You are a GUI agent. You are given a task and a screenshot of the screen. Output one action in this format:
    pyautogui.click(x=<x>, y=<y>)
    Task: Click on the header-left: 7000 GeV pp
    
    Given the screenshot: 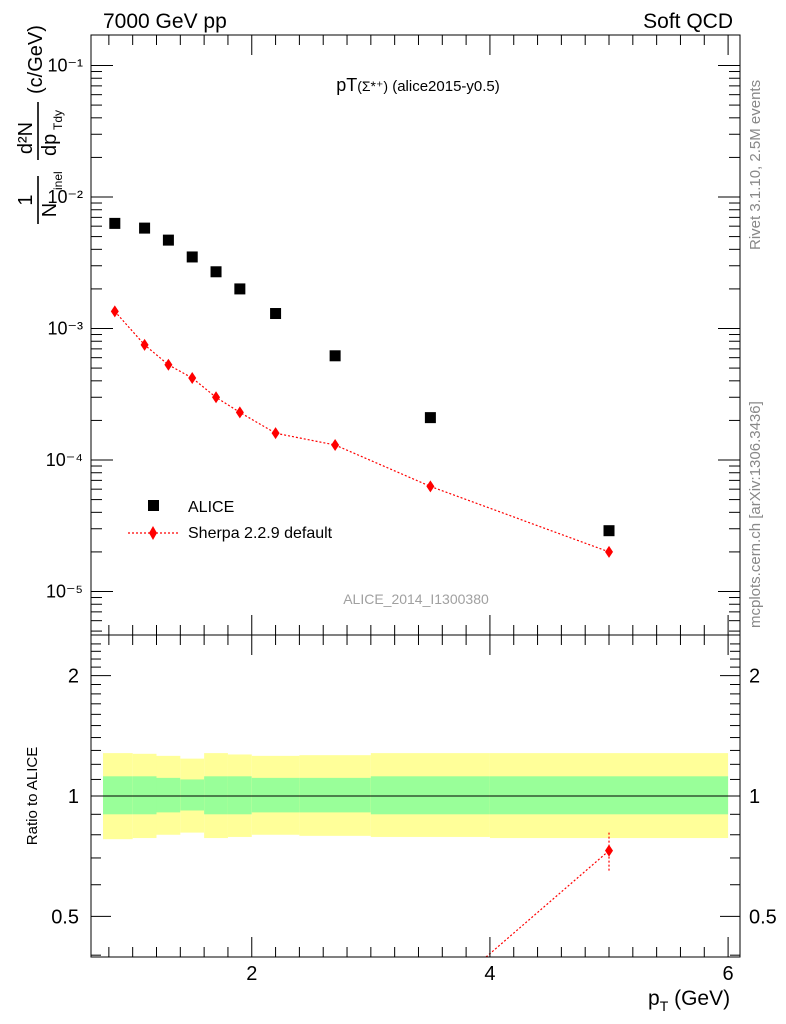 What is the action you would take?
    pyautogui.click(x=165, y=21)
    